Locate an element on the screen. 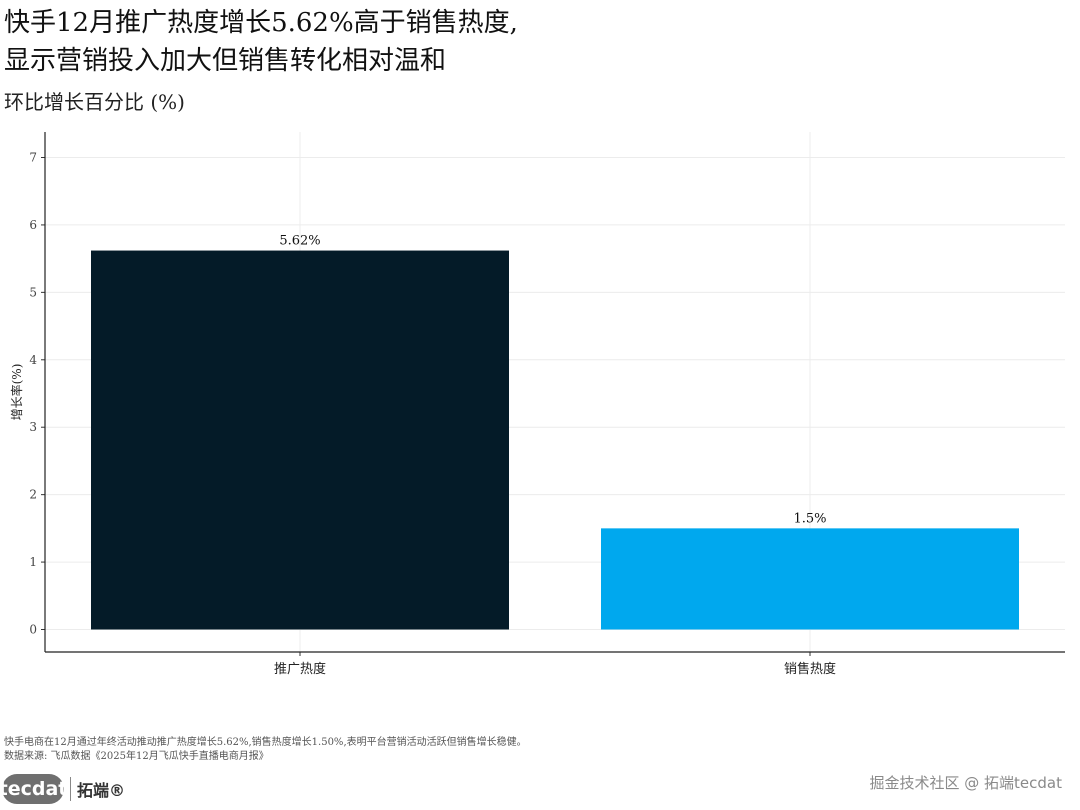  watermark: 掘金技术社区 @ 拓端tecdat is located at coordinates (966, 783).